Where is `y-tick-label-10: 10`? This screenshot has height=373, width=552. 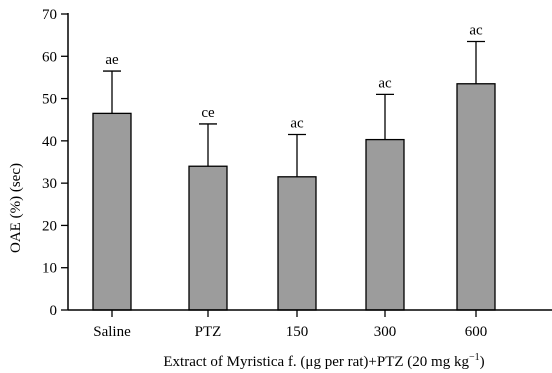
y-tick-label-10: 10 is located at coordinates (49, 269).